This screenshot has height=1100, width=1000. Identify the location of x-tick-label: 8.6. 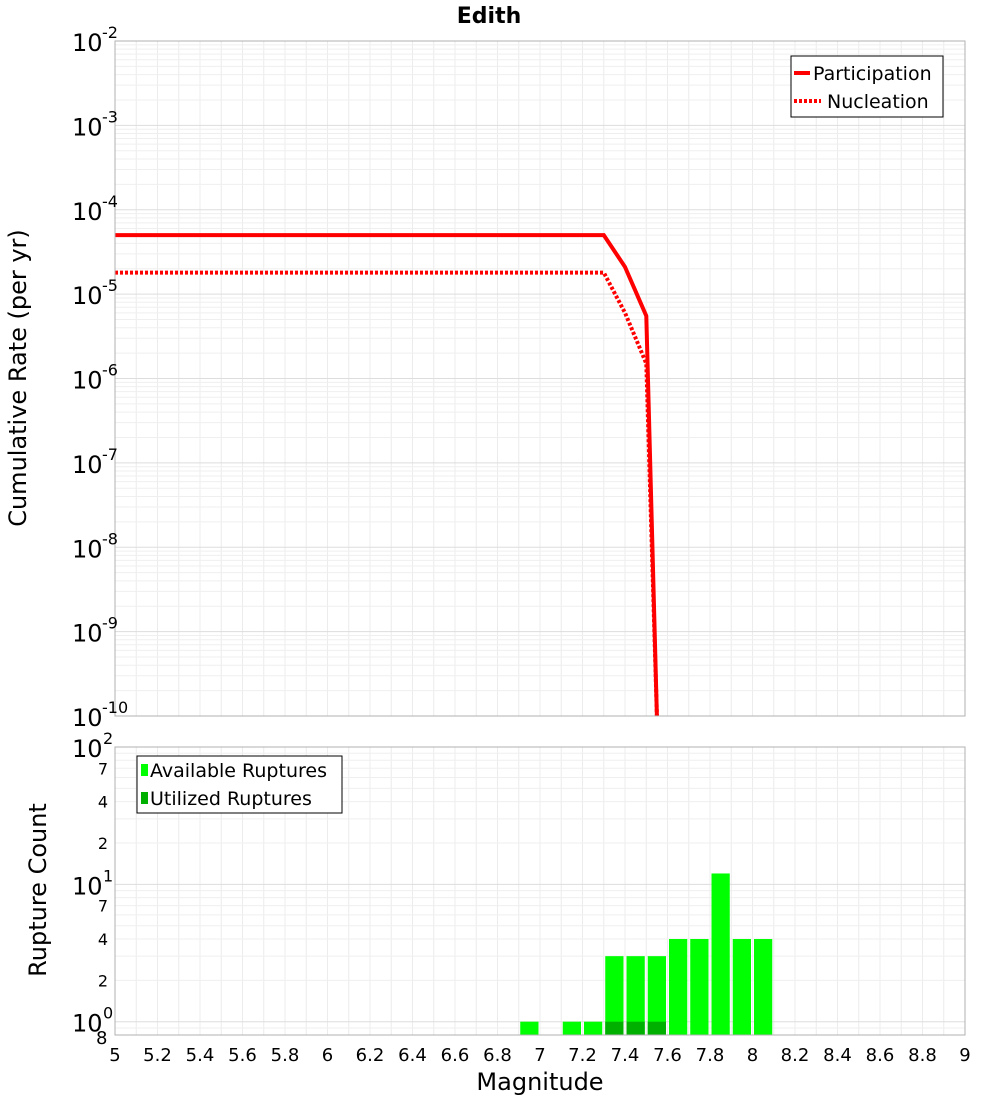
(880, 1055).